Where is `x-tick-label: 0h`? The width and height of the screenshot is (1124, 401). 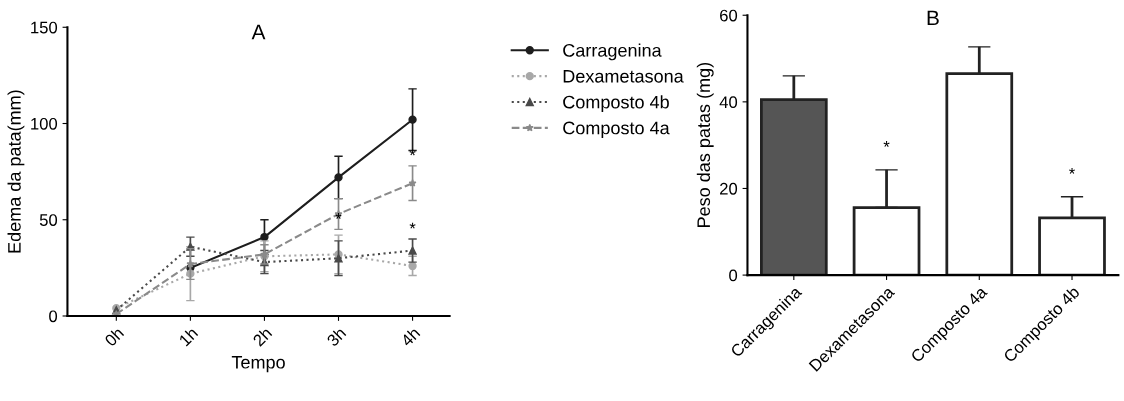
x-tick-label: 0h is located at coordinates (114, 337).